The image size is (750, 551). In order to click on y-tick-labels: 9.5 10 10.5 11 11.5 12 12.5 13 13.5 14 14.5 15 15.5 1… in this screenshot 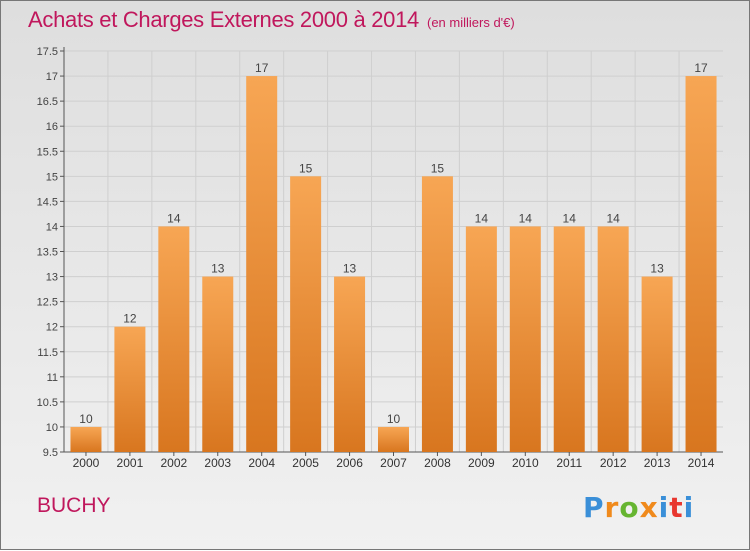, I will do `click(47, 252)`.